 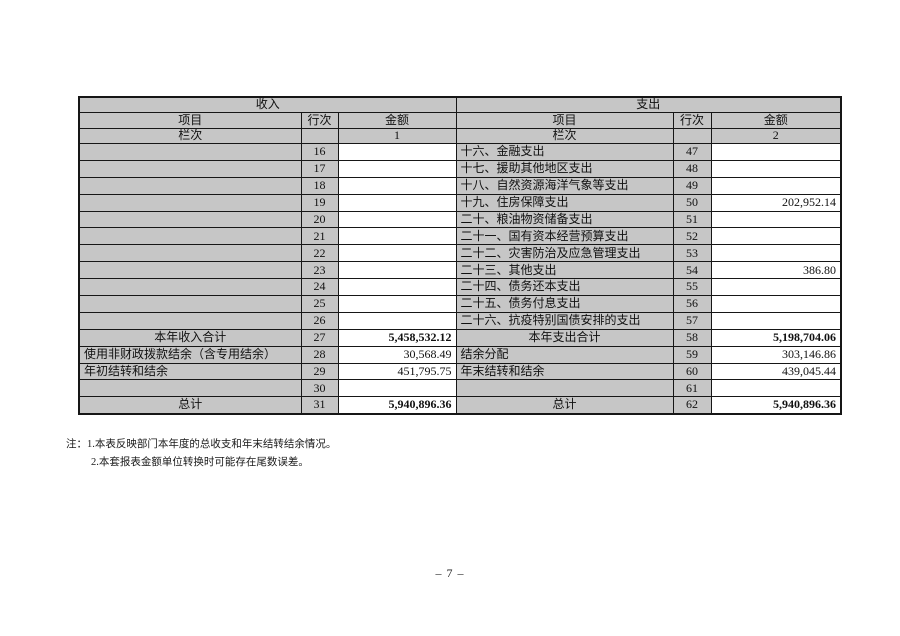 What do you see at coordinates (692, 185) in the screenshot?
I see `expense-rowno-cell: 49` at bounding box center [692, 185].